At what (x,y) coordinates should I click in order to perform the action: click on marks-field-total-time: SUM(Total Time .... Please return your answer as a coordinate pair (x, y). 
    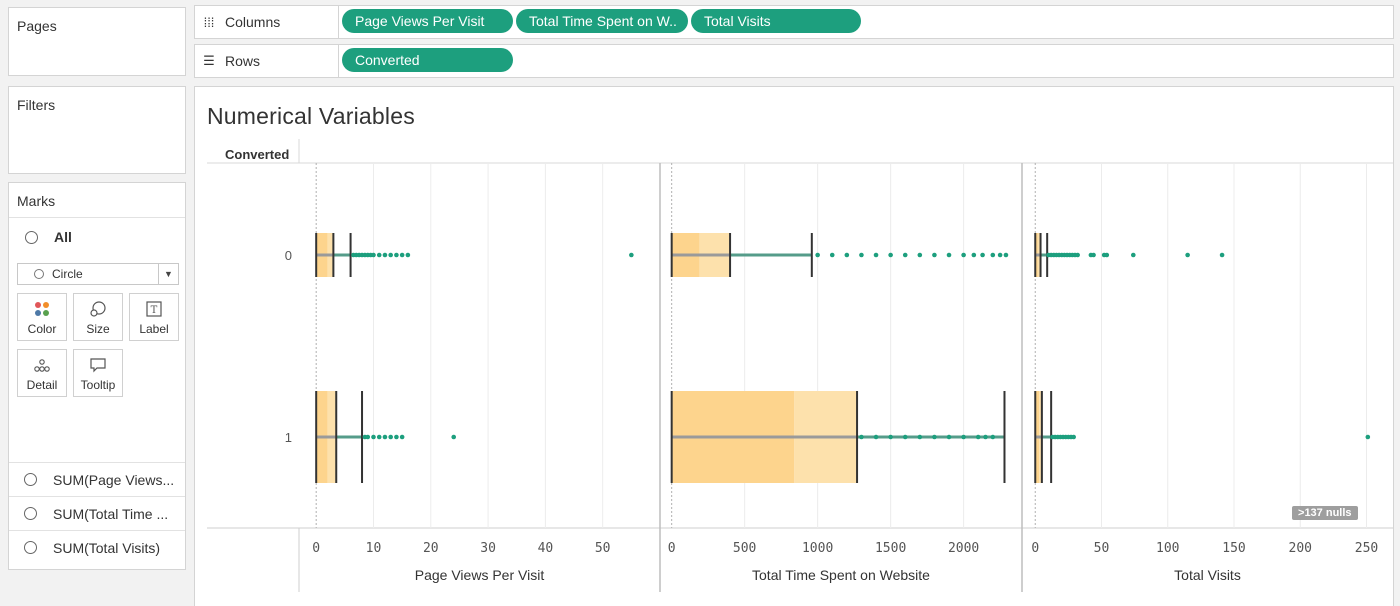
    Looking at the image, I should click on (97, 513).